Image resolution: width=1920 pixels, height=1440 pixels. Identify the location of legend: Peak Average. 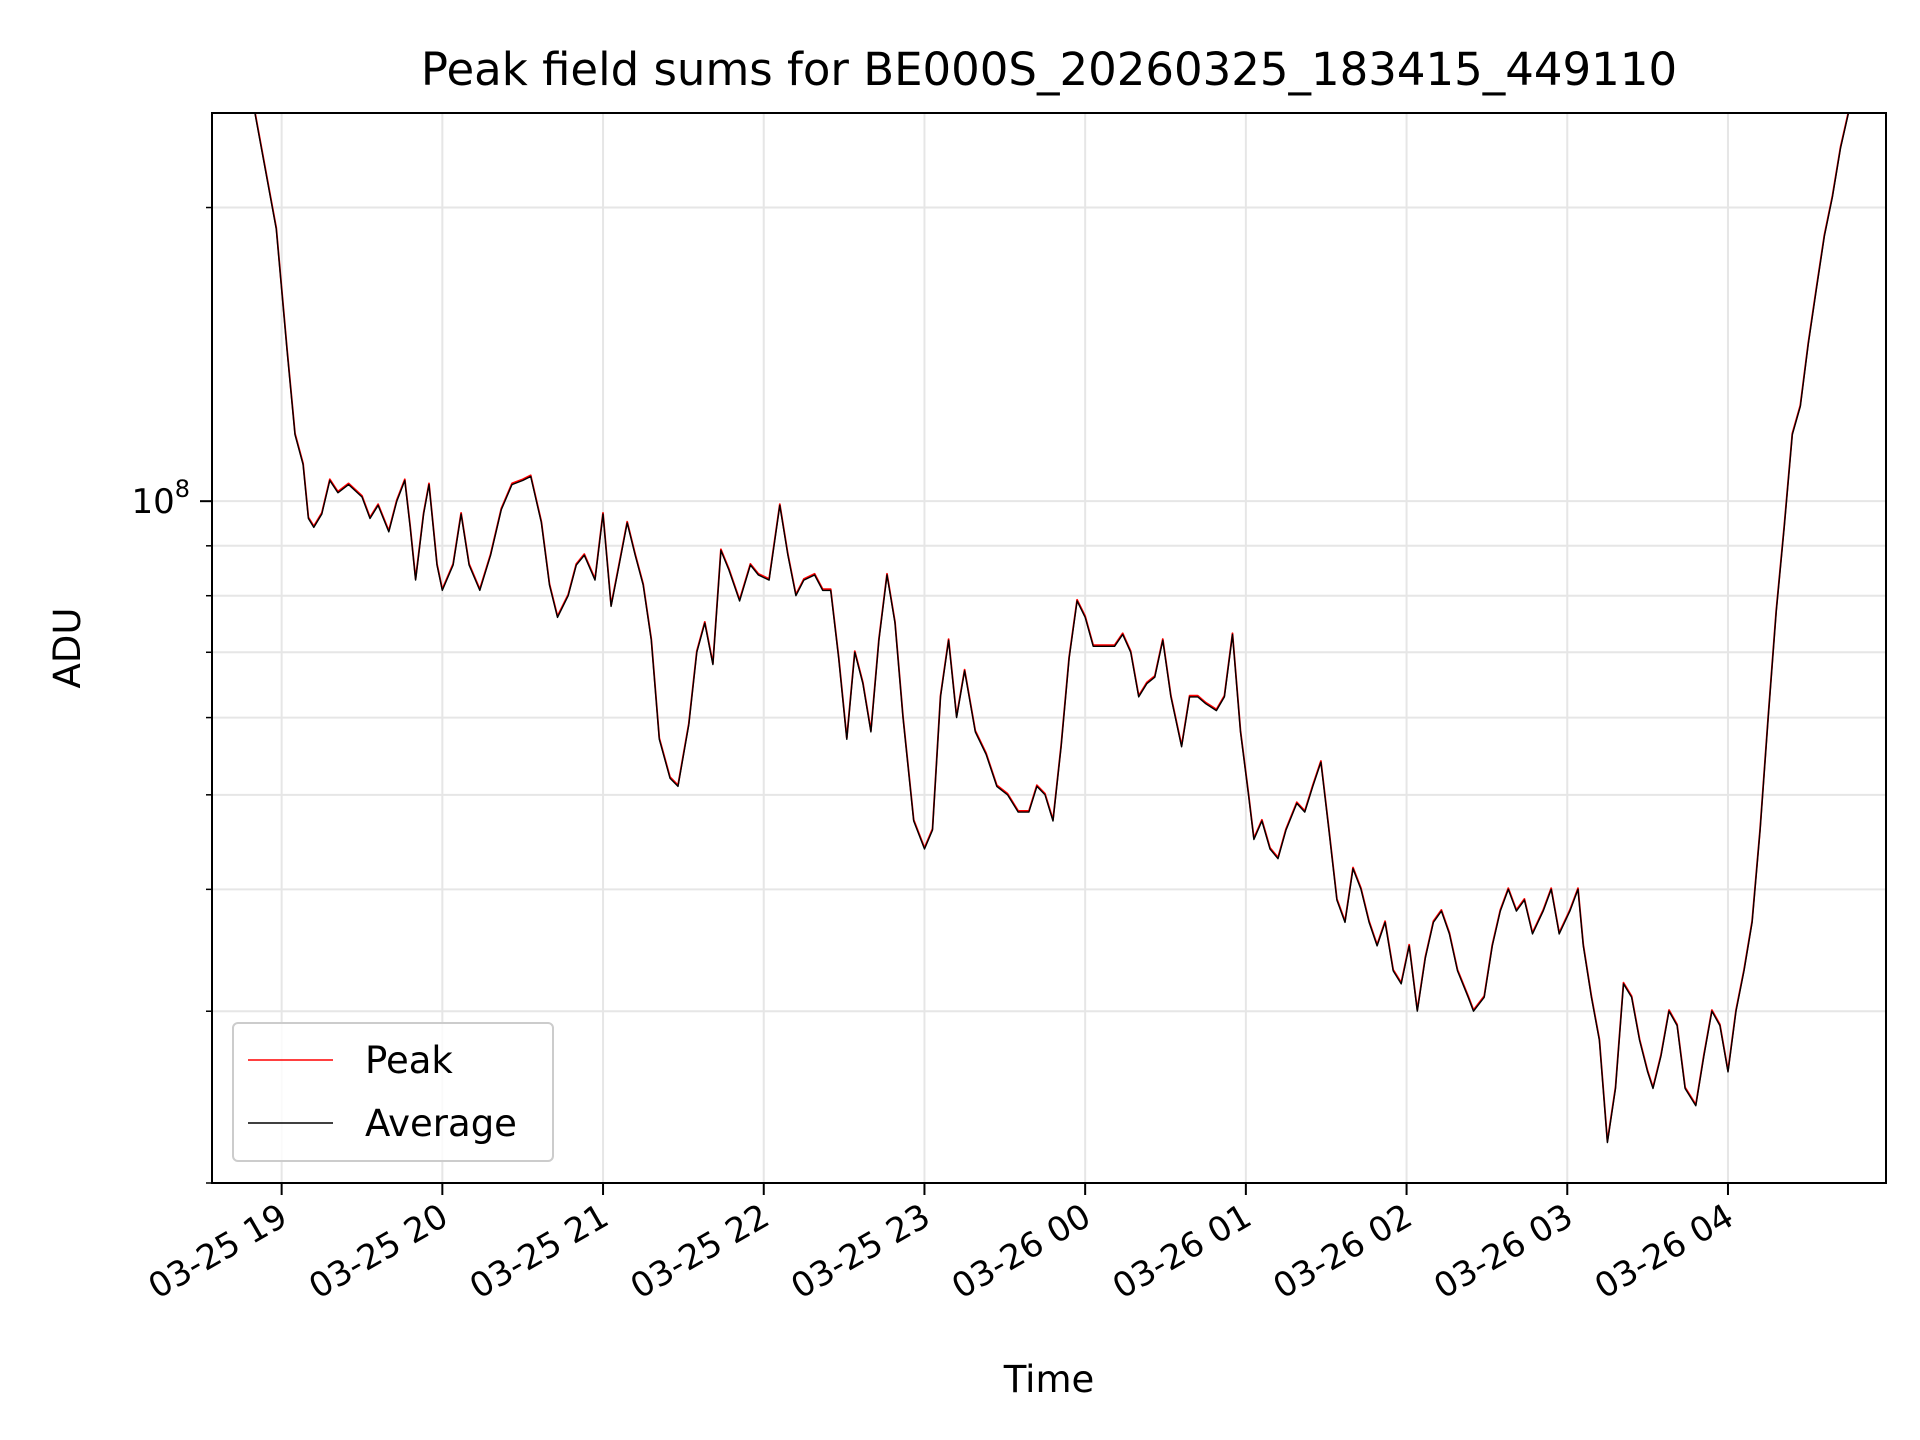
(393, 1092).